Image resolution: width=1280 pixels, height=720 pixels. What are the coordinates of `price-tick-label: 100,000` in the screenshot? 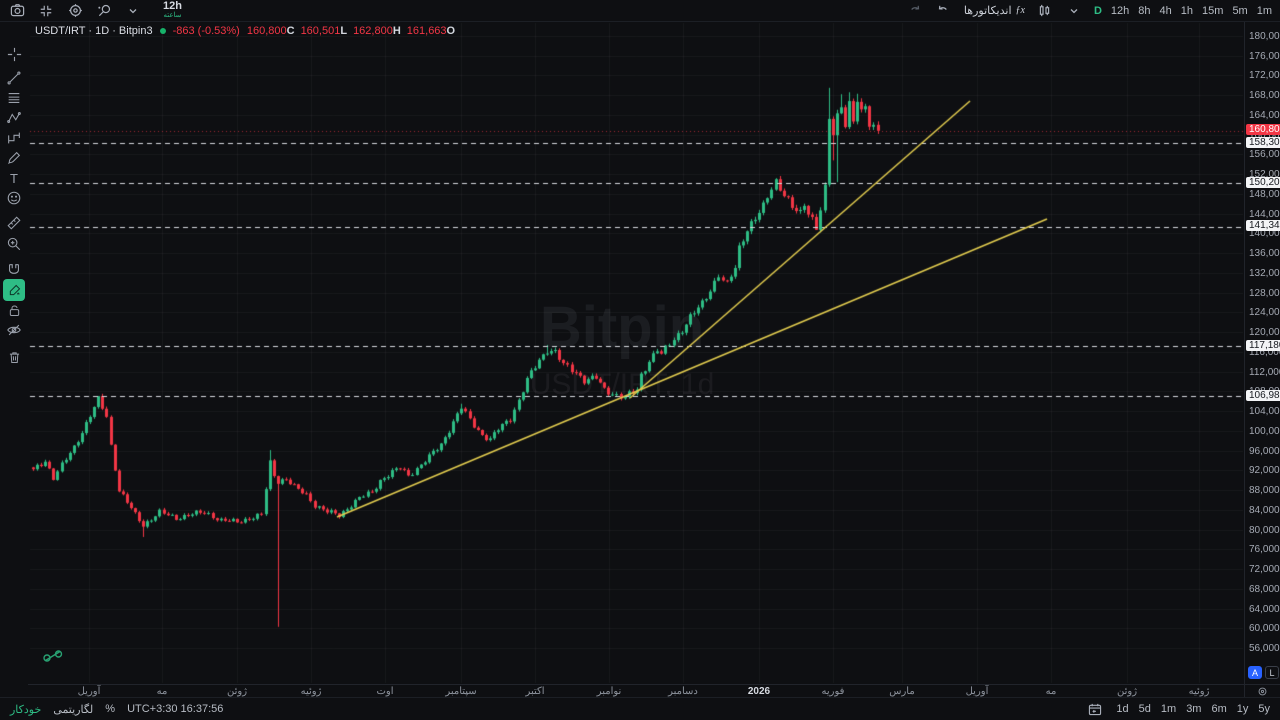 It's located at (1264, 431).